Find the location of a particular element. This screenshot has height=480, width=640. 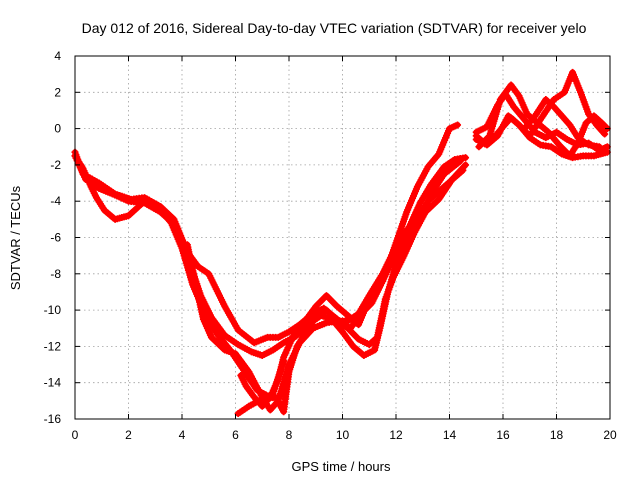

x-tick-label: 14 is located at coordinates (450, 435).